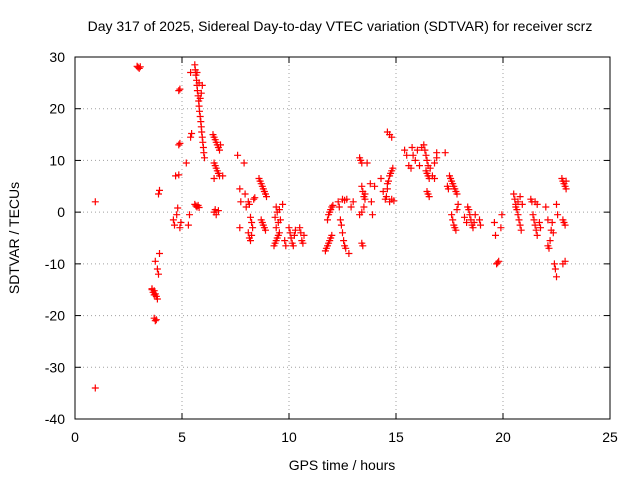 Image resolution: width=640 pixels, height=480 pixels. What do you see at coordinates (14, 238) in the screenshot?
I see `y-axis-label: SDTVAR / TECUs` at bounding box center [14, 238].